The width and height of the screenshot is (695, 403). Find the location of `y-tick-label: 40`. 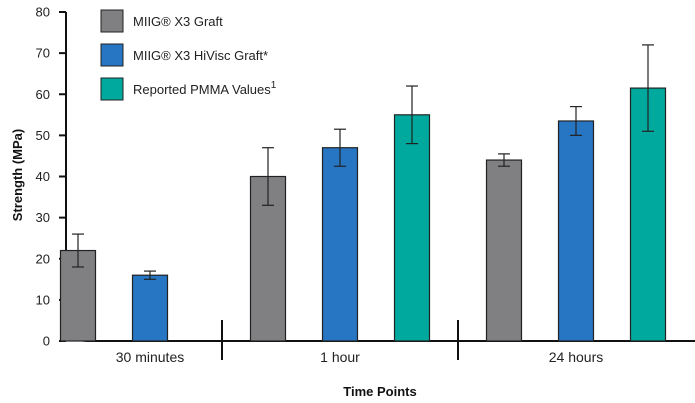

y-tick-label: 40 is located at coordinates (43, 176).